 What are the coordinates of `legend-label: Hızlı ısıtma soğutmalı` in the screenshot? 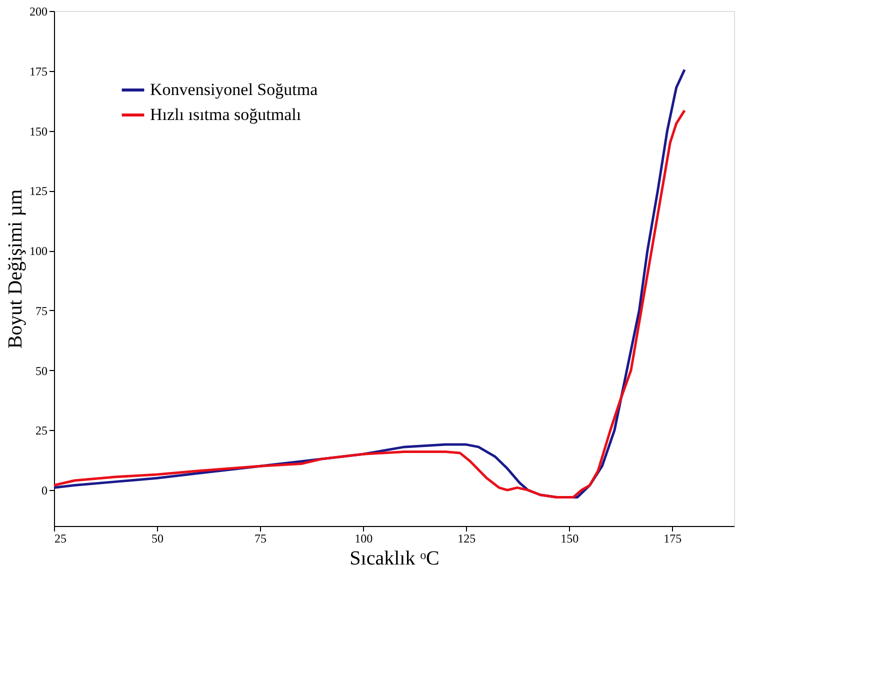 It's located at (226, 114).